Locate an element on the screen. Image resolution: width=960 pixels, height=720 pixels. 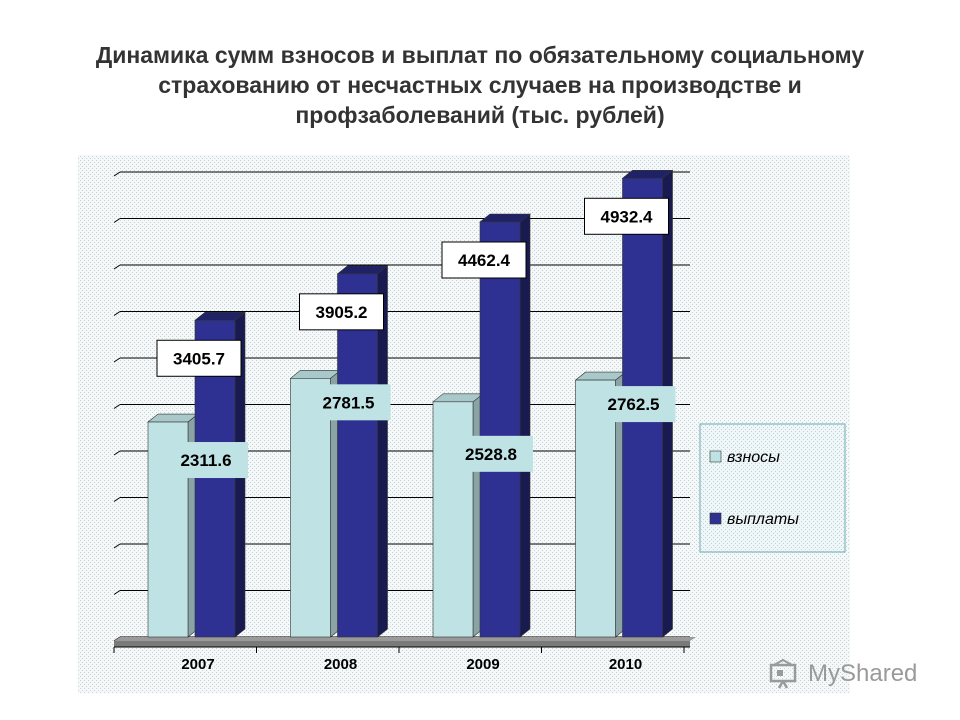
data-label-text: 2528.8 is located at coordinates (491, 454).